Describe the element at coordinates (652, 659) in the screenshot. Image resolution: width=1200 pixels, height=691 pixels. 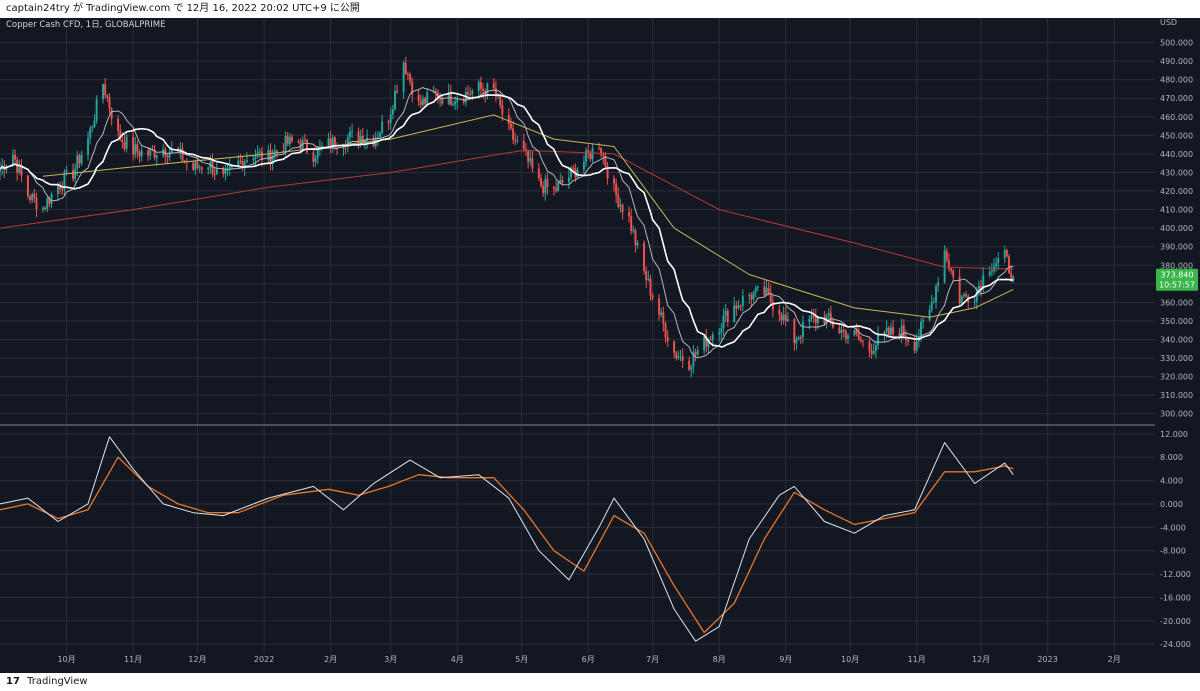
I see `month-tick-label: 7月` at that location.